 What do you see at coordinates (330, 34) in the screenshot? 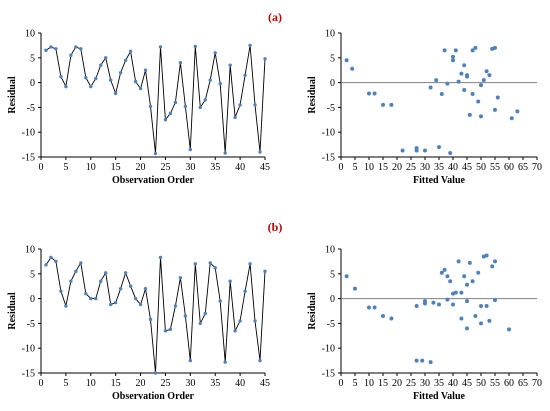
I see `y-tick-label: 10` at bounding box center [330, 34].